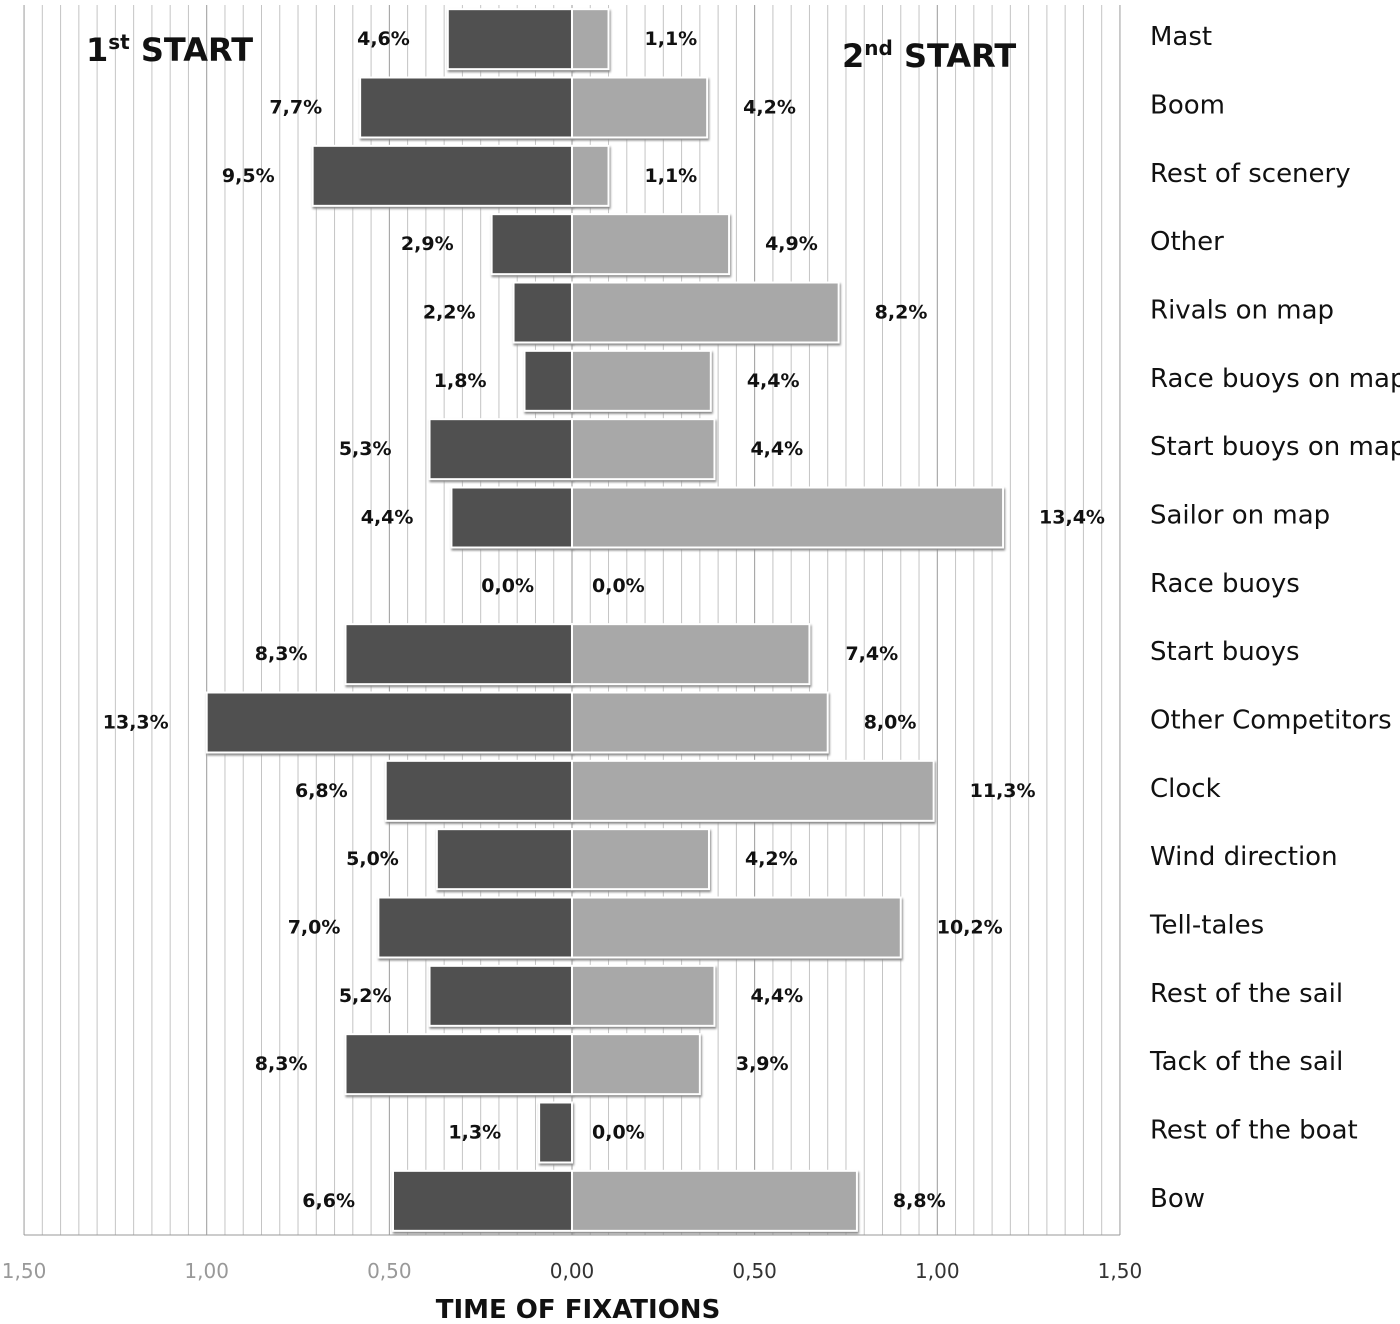 The image size is (1400, 1324). I want to click on category-label: Wind direction, so click(1244, 857).